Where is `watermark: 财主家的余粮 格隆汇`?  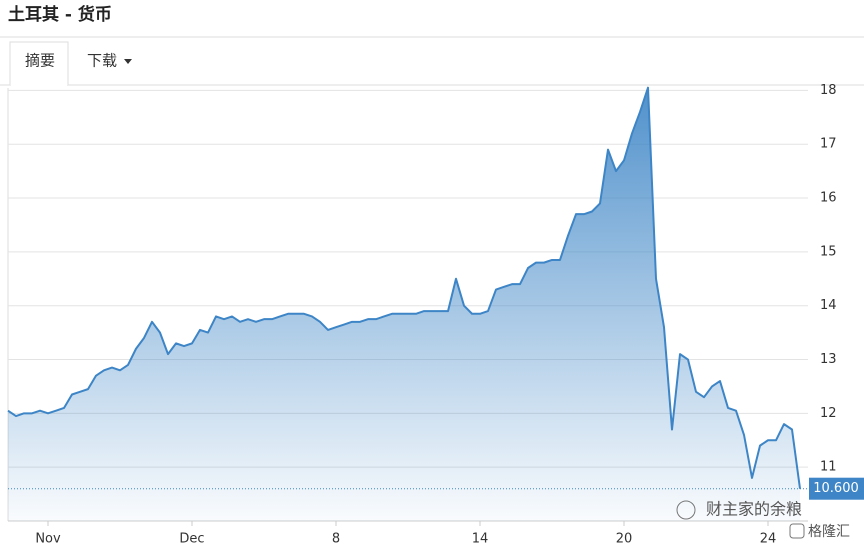 watermark: 财主家的余粮 格隆汇 is located at coordinates (763, 520).